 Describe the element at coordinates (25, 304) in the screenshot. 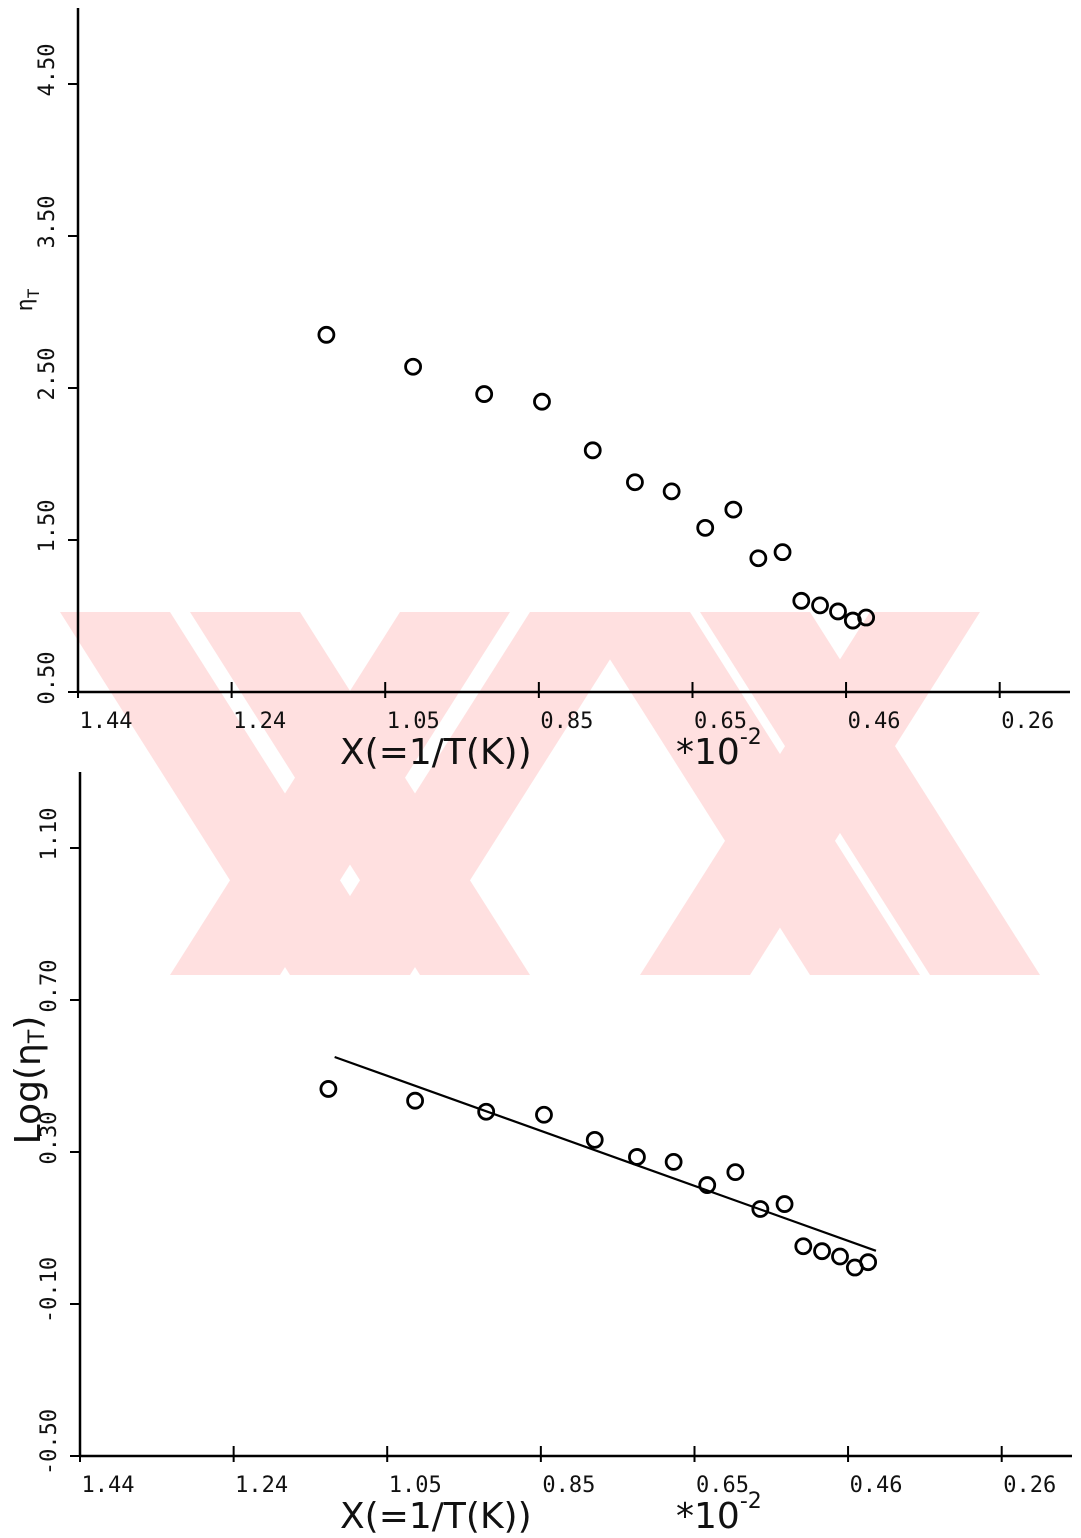

I see `y-axis-title-main: η` at that location.